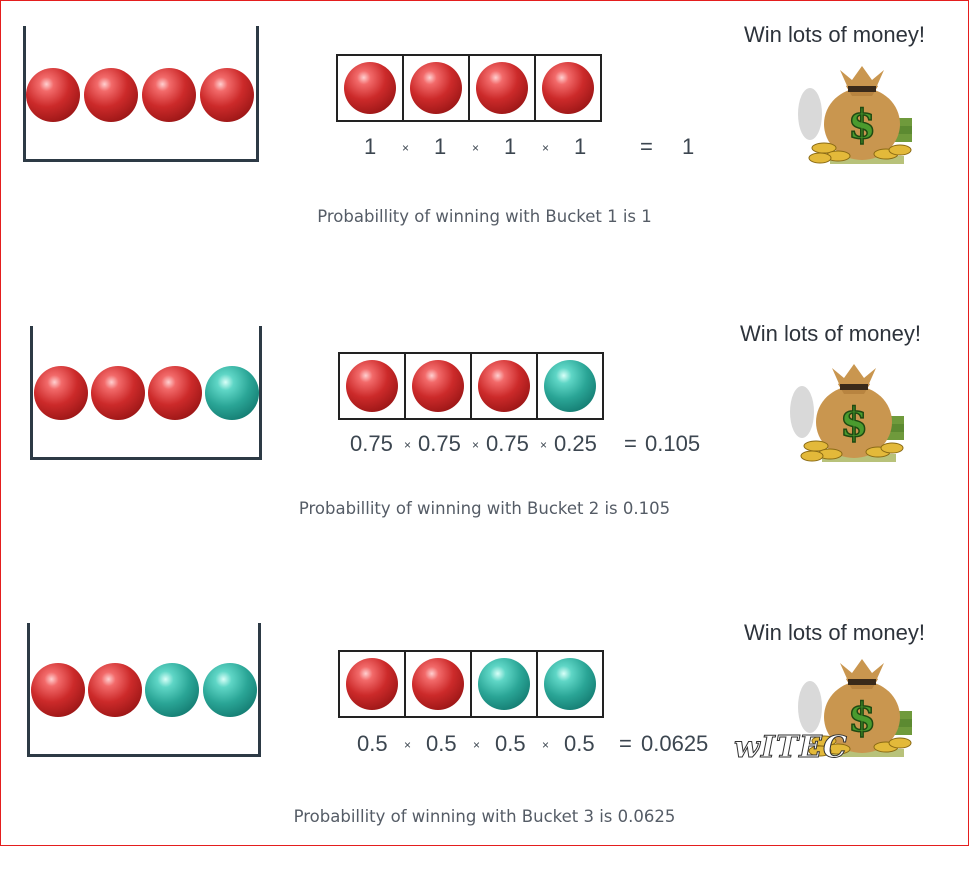  What do you see at coordinates (510, 743) in the screenshot?
I see `factor-3: 0.5` at bounding box center [510, 743].